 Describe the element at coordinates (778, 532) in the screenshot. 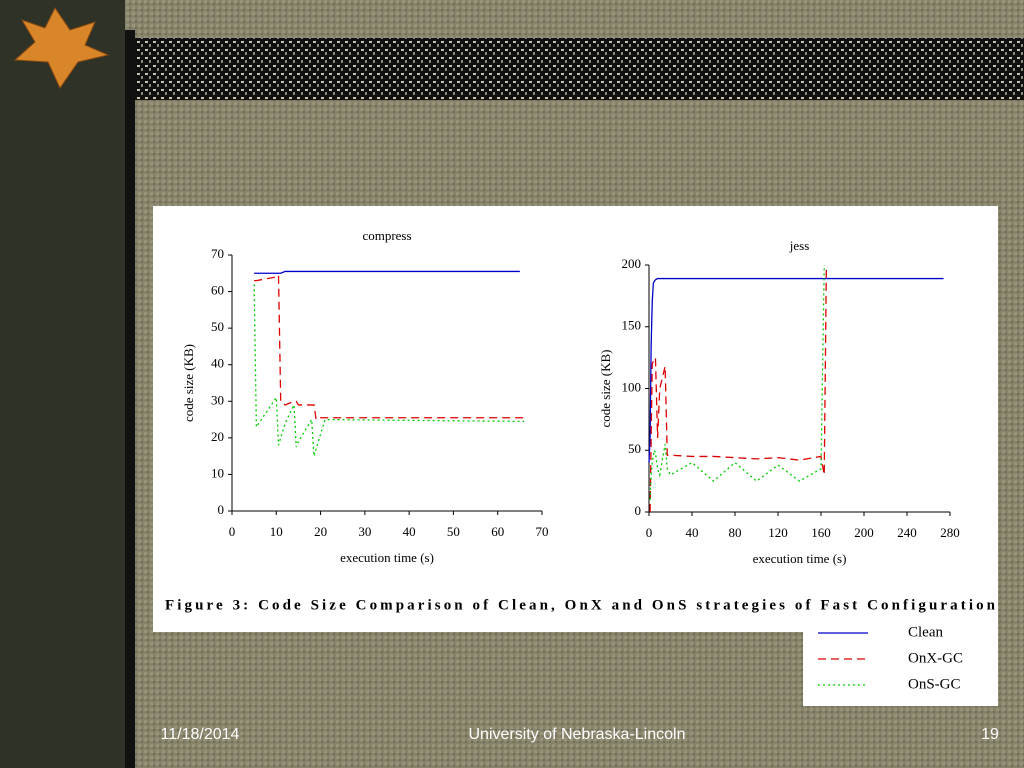

I see `x-tick-label: 120` at that location.